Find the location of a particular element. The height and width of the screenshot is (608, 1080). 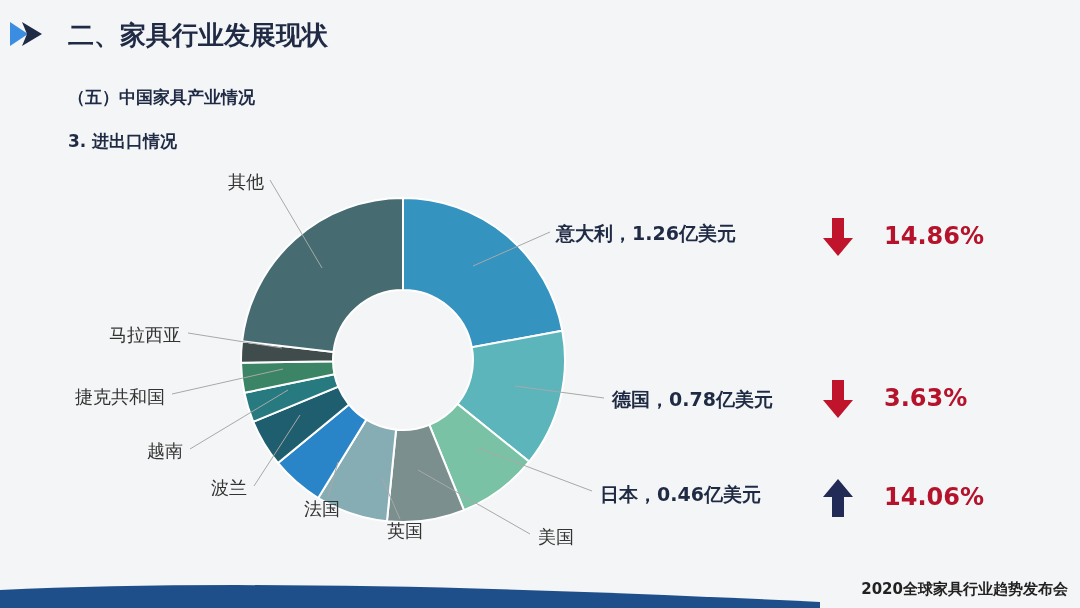

text: 14.06% is located at coordinates (934, 497).